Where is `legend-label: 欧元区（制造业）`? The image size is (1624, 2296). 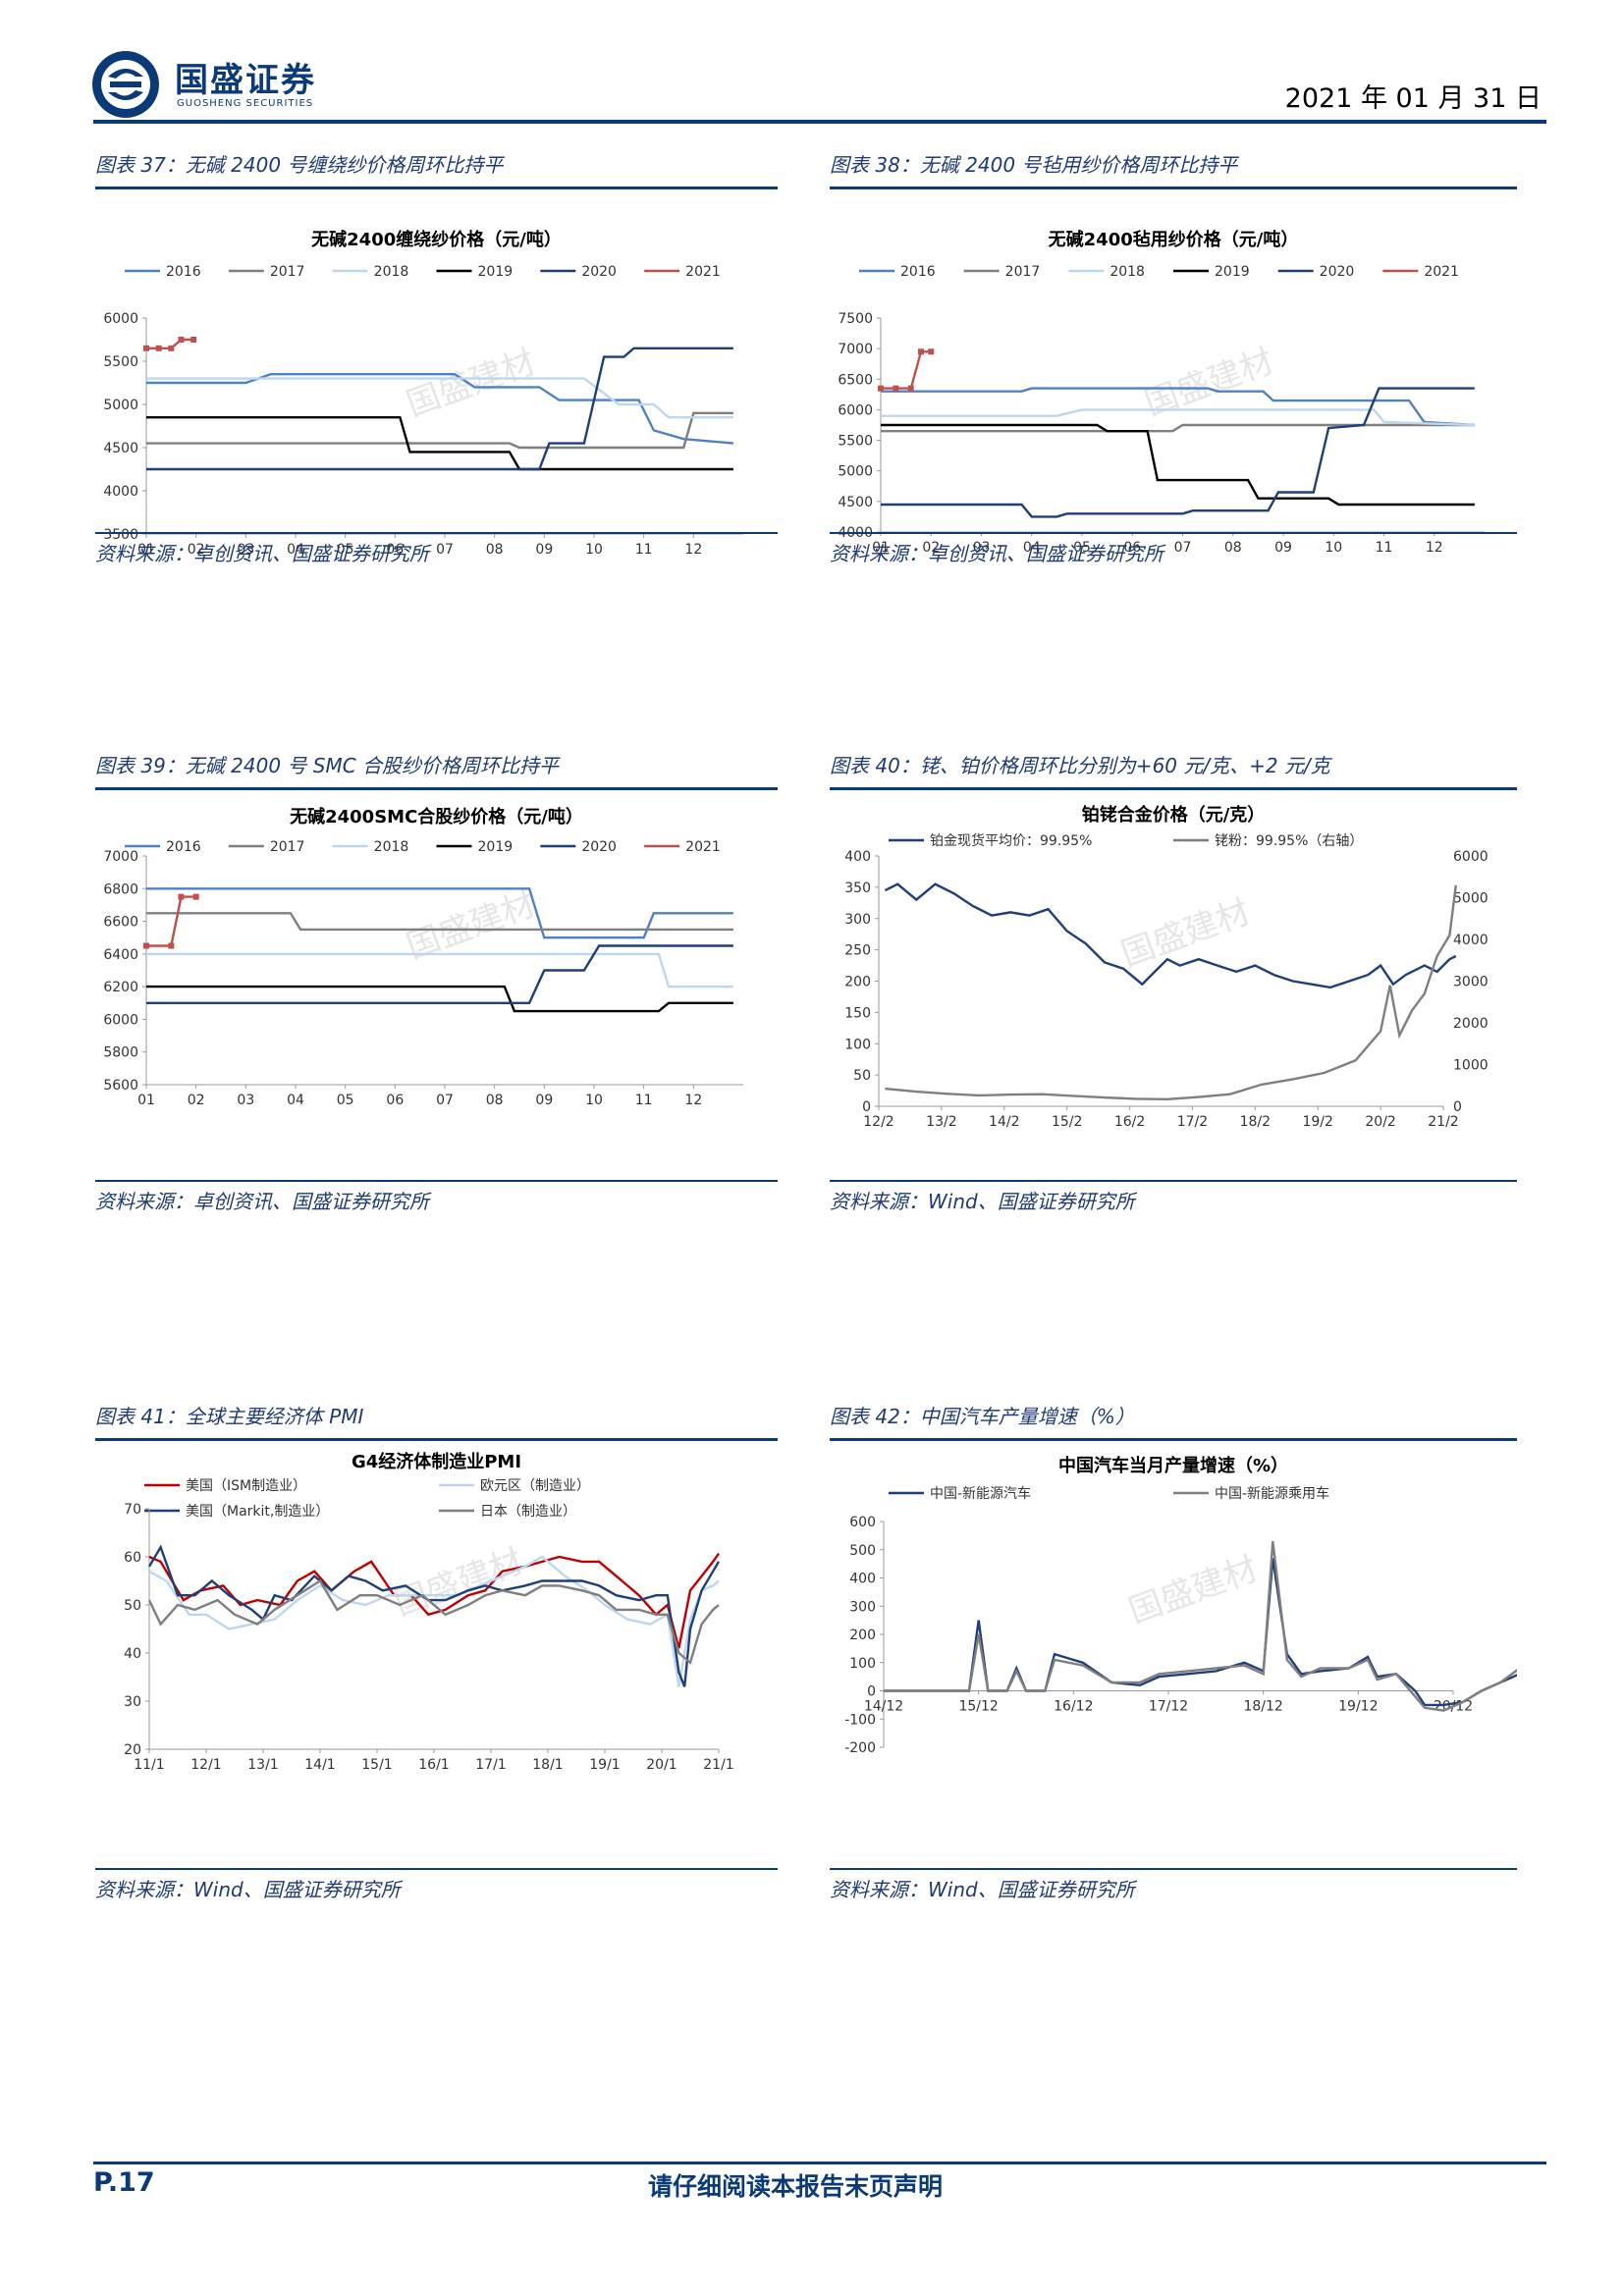 legend-label: 欧元区（制造业） is located at coordinates (535, 1486).